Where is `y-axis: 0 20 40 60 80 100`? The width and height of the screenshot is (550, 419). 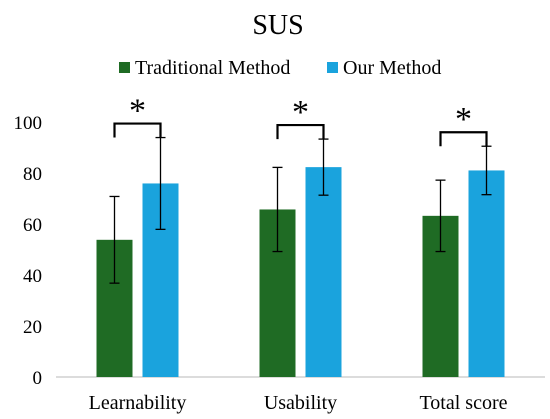 y-axis: 0 20 40 60 80 100 is located at coordinates (28, 251).